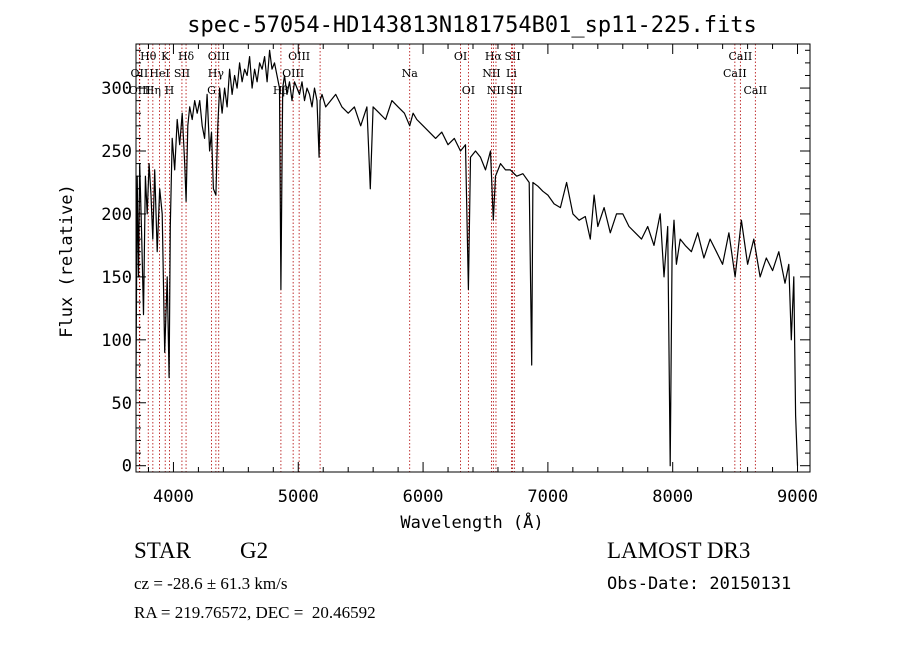  What do you see at coordinates (494, 56) in the screenshot?
I see `emission-line-label: Hα` at bounding box center [494, 56].